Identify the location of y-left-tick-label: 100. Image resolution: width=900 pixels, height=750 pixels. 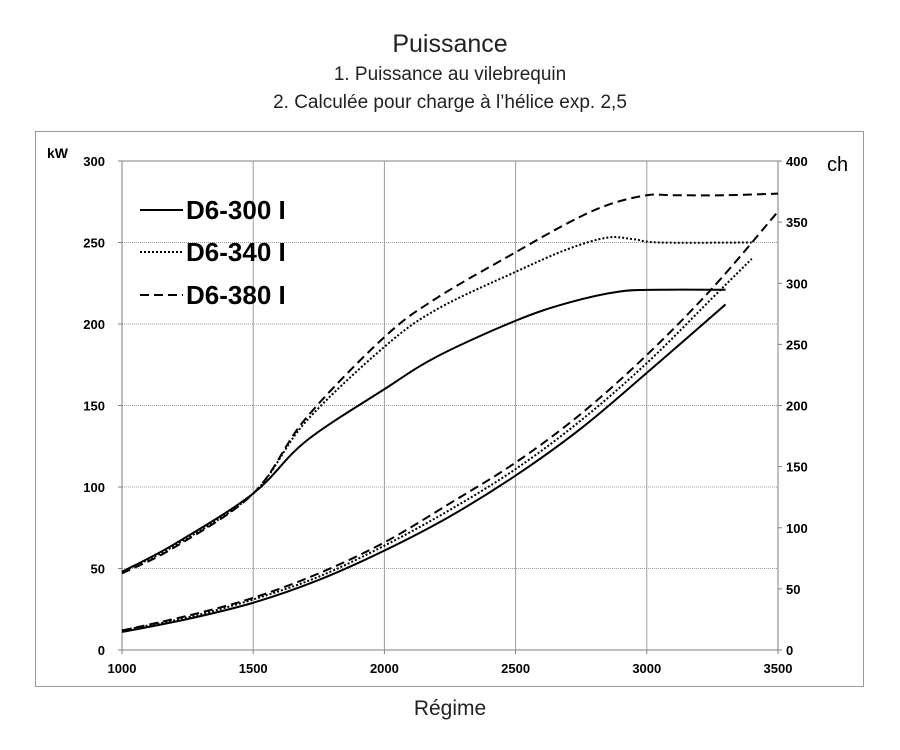
(94, 487).